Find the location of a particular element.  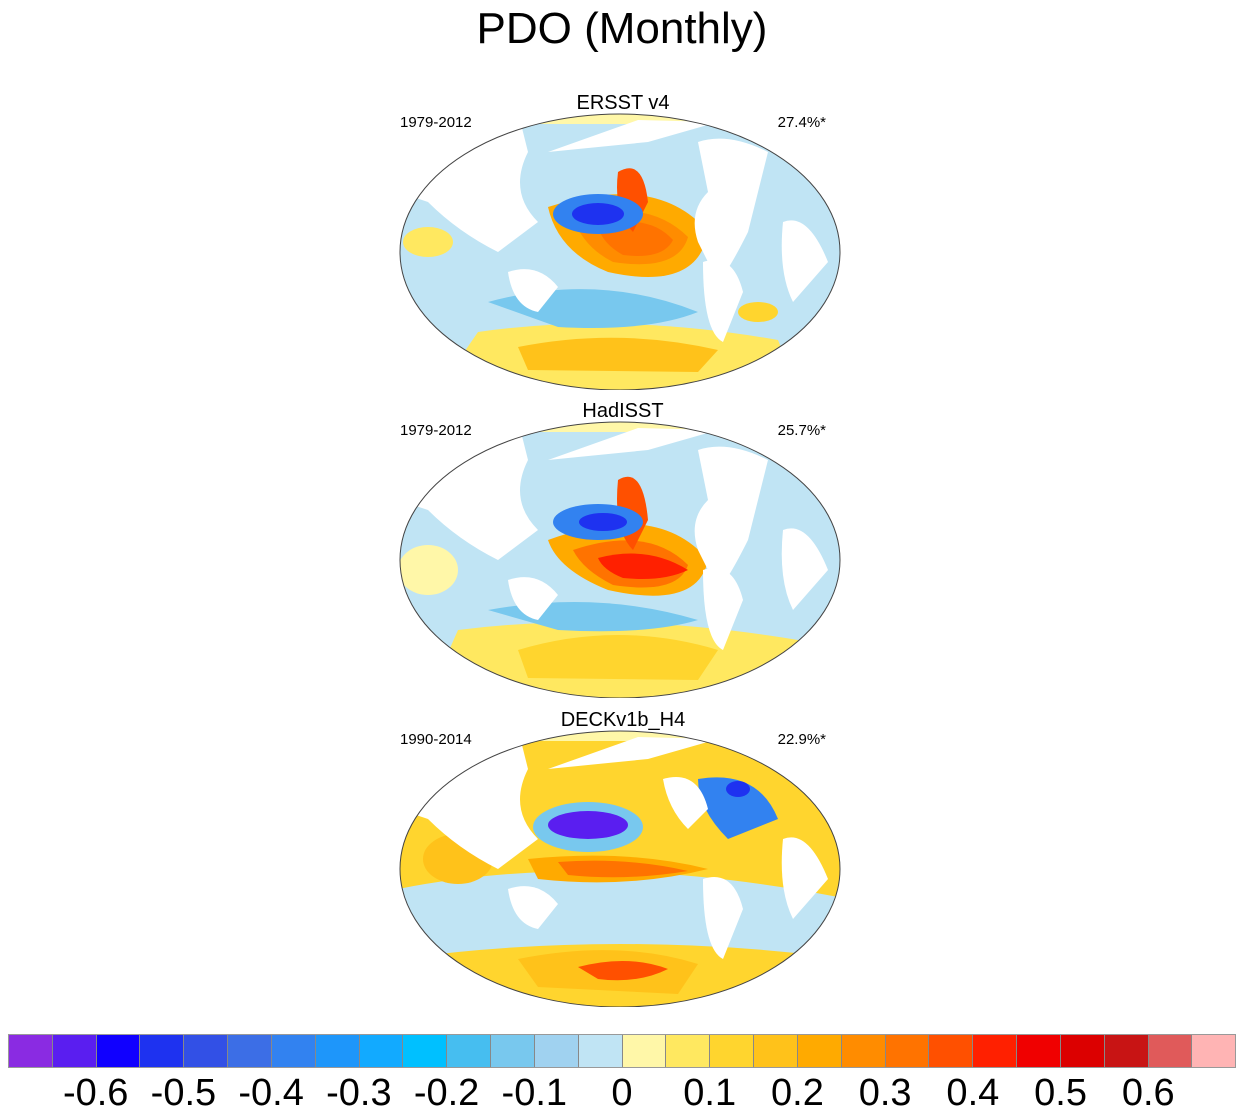

panel-title: ERSST v4 is located at coordinates (623, 103).